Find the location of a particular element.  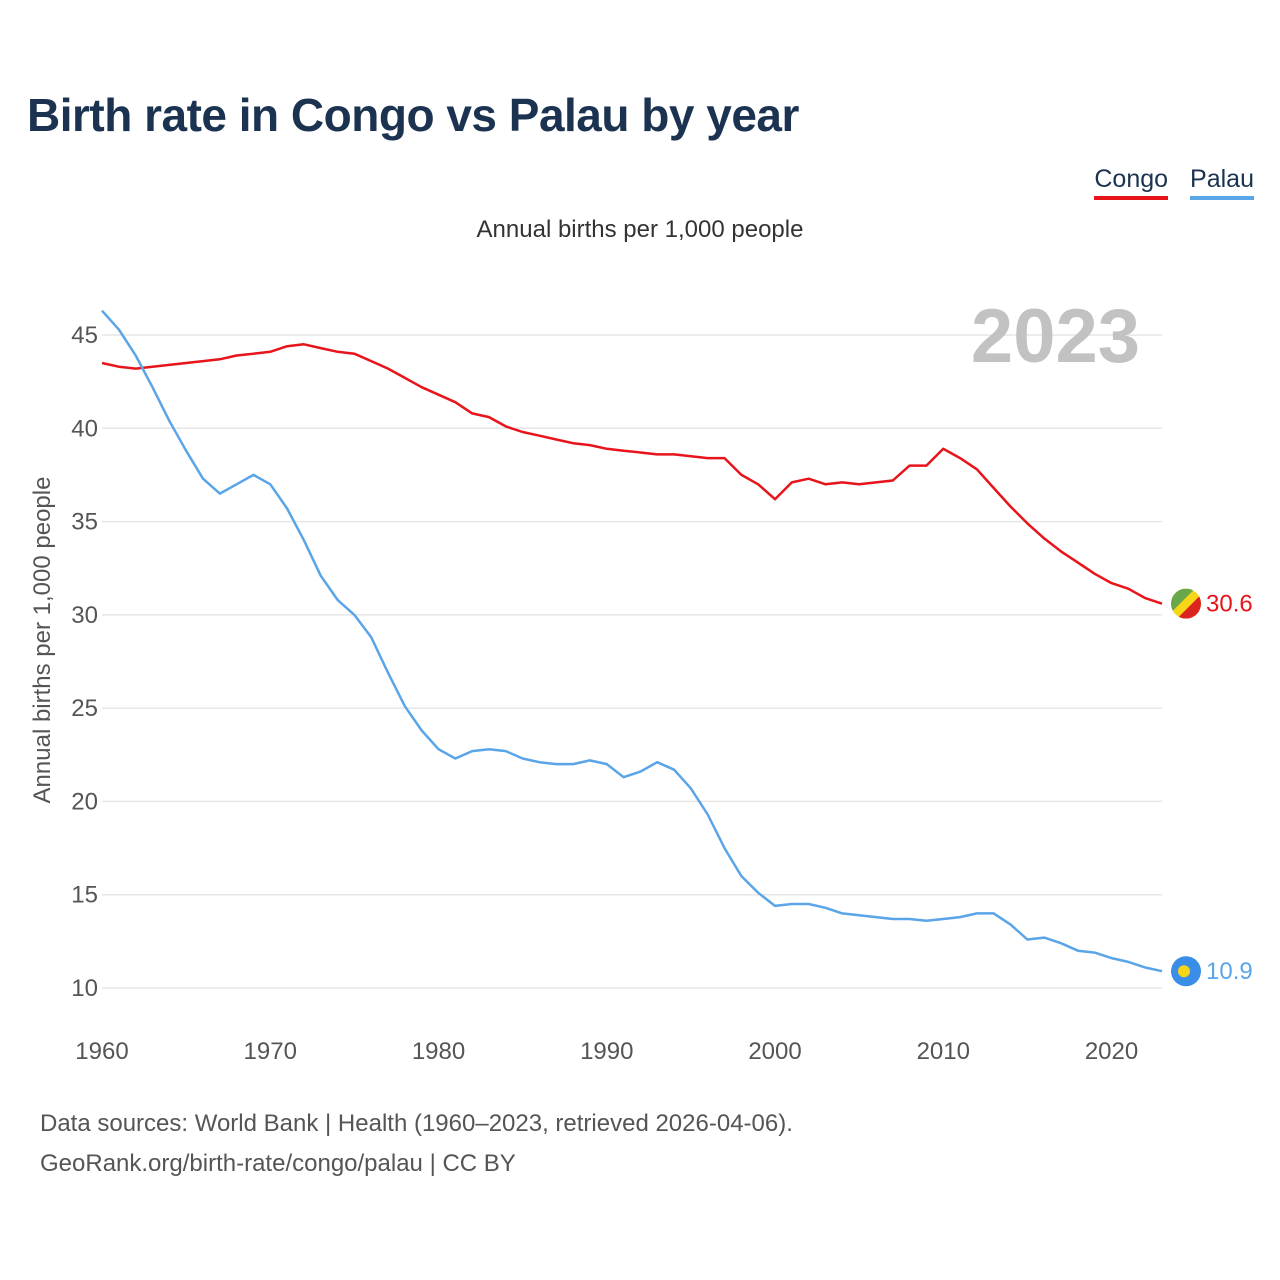

y-tick-label-25: 25 is located at coordinates (84, 708).